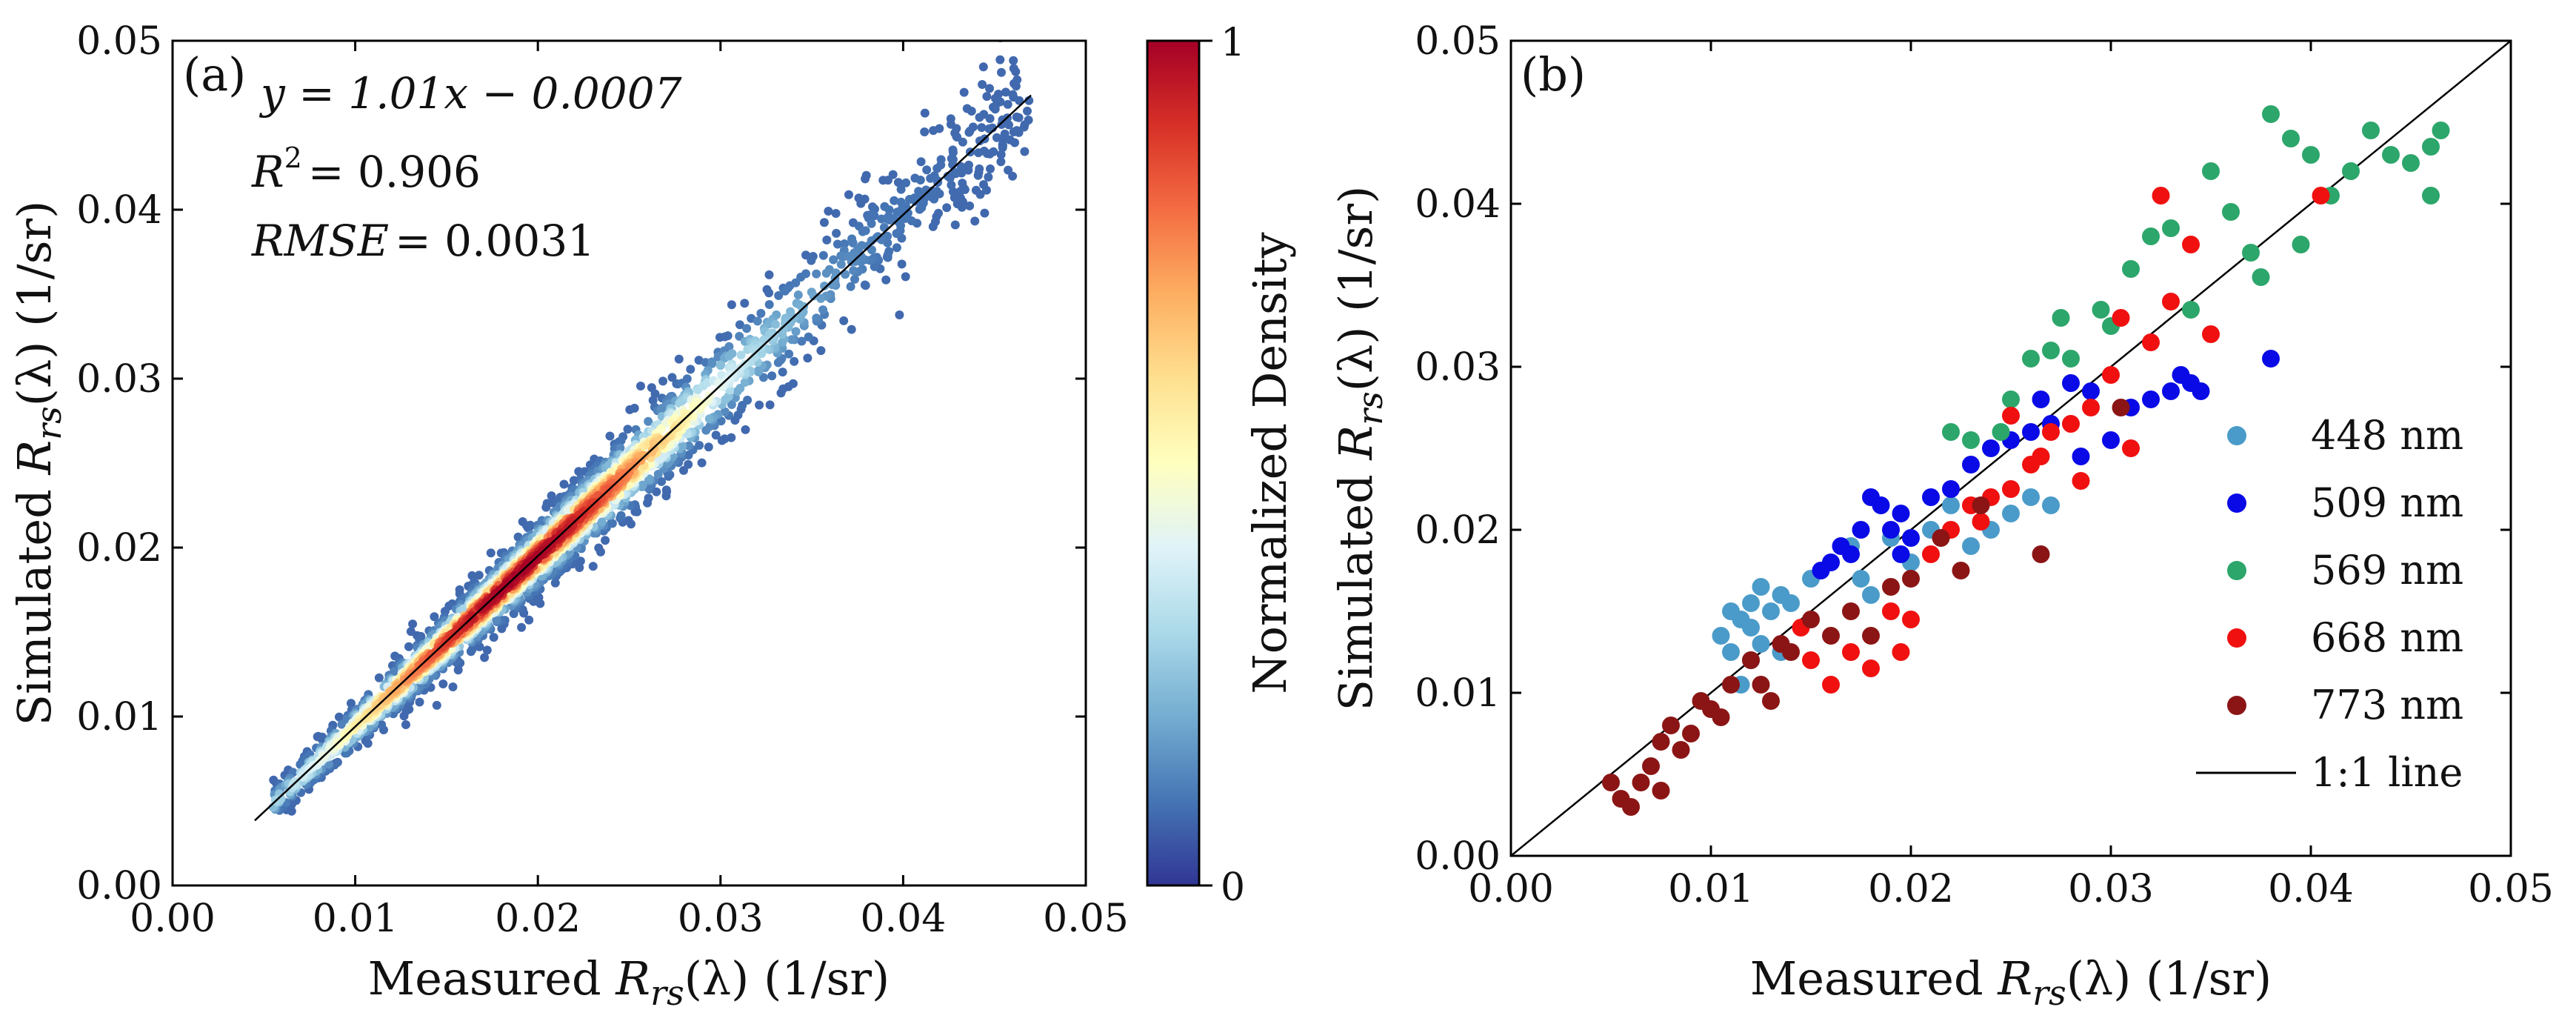 Image resolution: width=2576 pixels, height=1027 pixels. Describe the element at coordinates (173, 919) in the screenshot. I see `x-tick-label-a: 0.00` at that location.